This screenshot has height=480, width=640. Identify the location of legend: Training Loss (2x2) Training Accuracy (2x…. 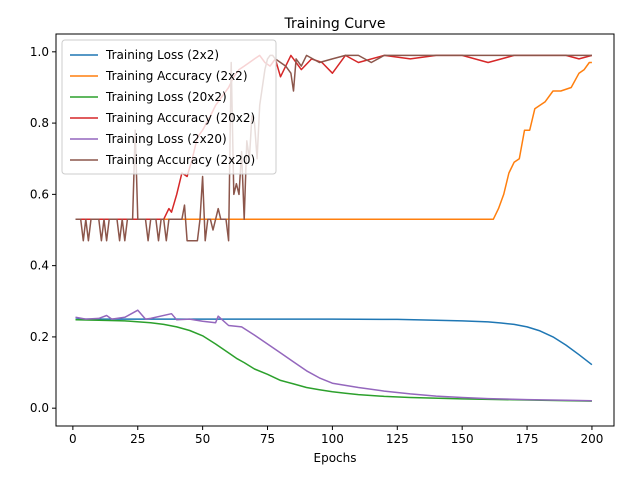
(169, 107).